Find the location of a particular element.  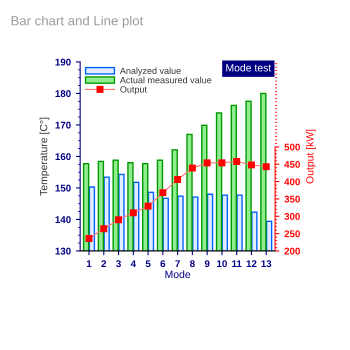

x-tick-label: 13 is located at coordinates (266, 264).